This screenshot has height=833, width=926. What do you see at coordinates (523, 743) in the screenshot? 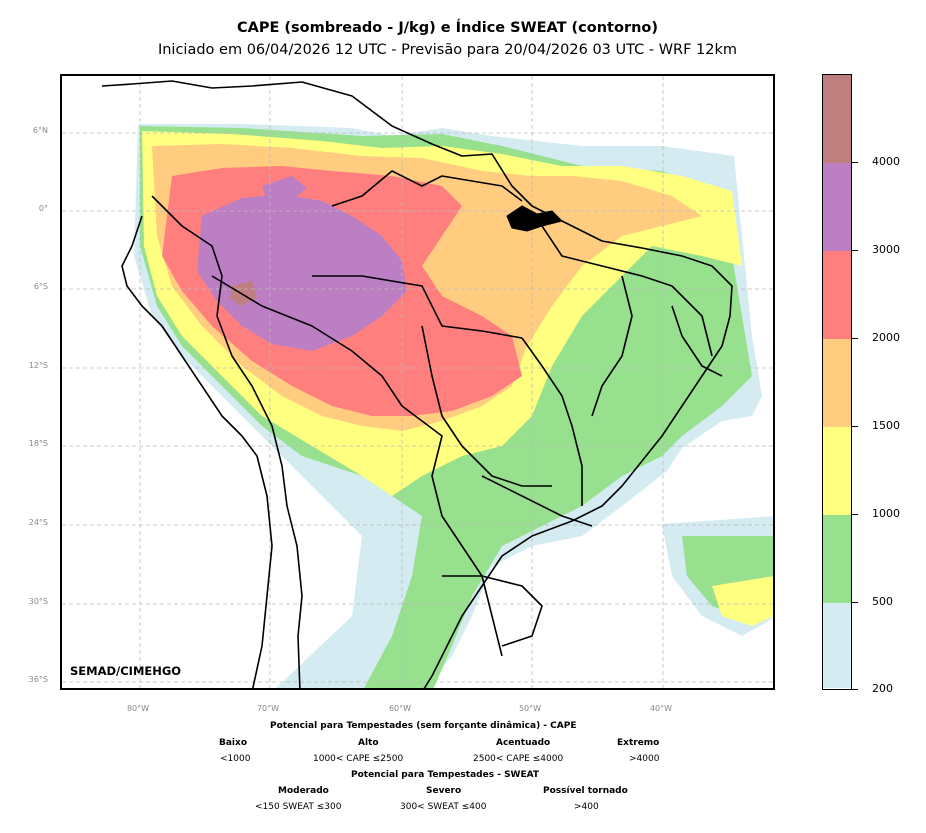
I see `cape-category-name: Acentuado` at bounding box center [523, 743].